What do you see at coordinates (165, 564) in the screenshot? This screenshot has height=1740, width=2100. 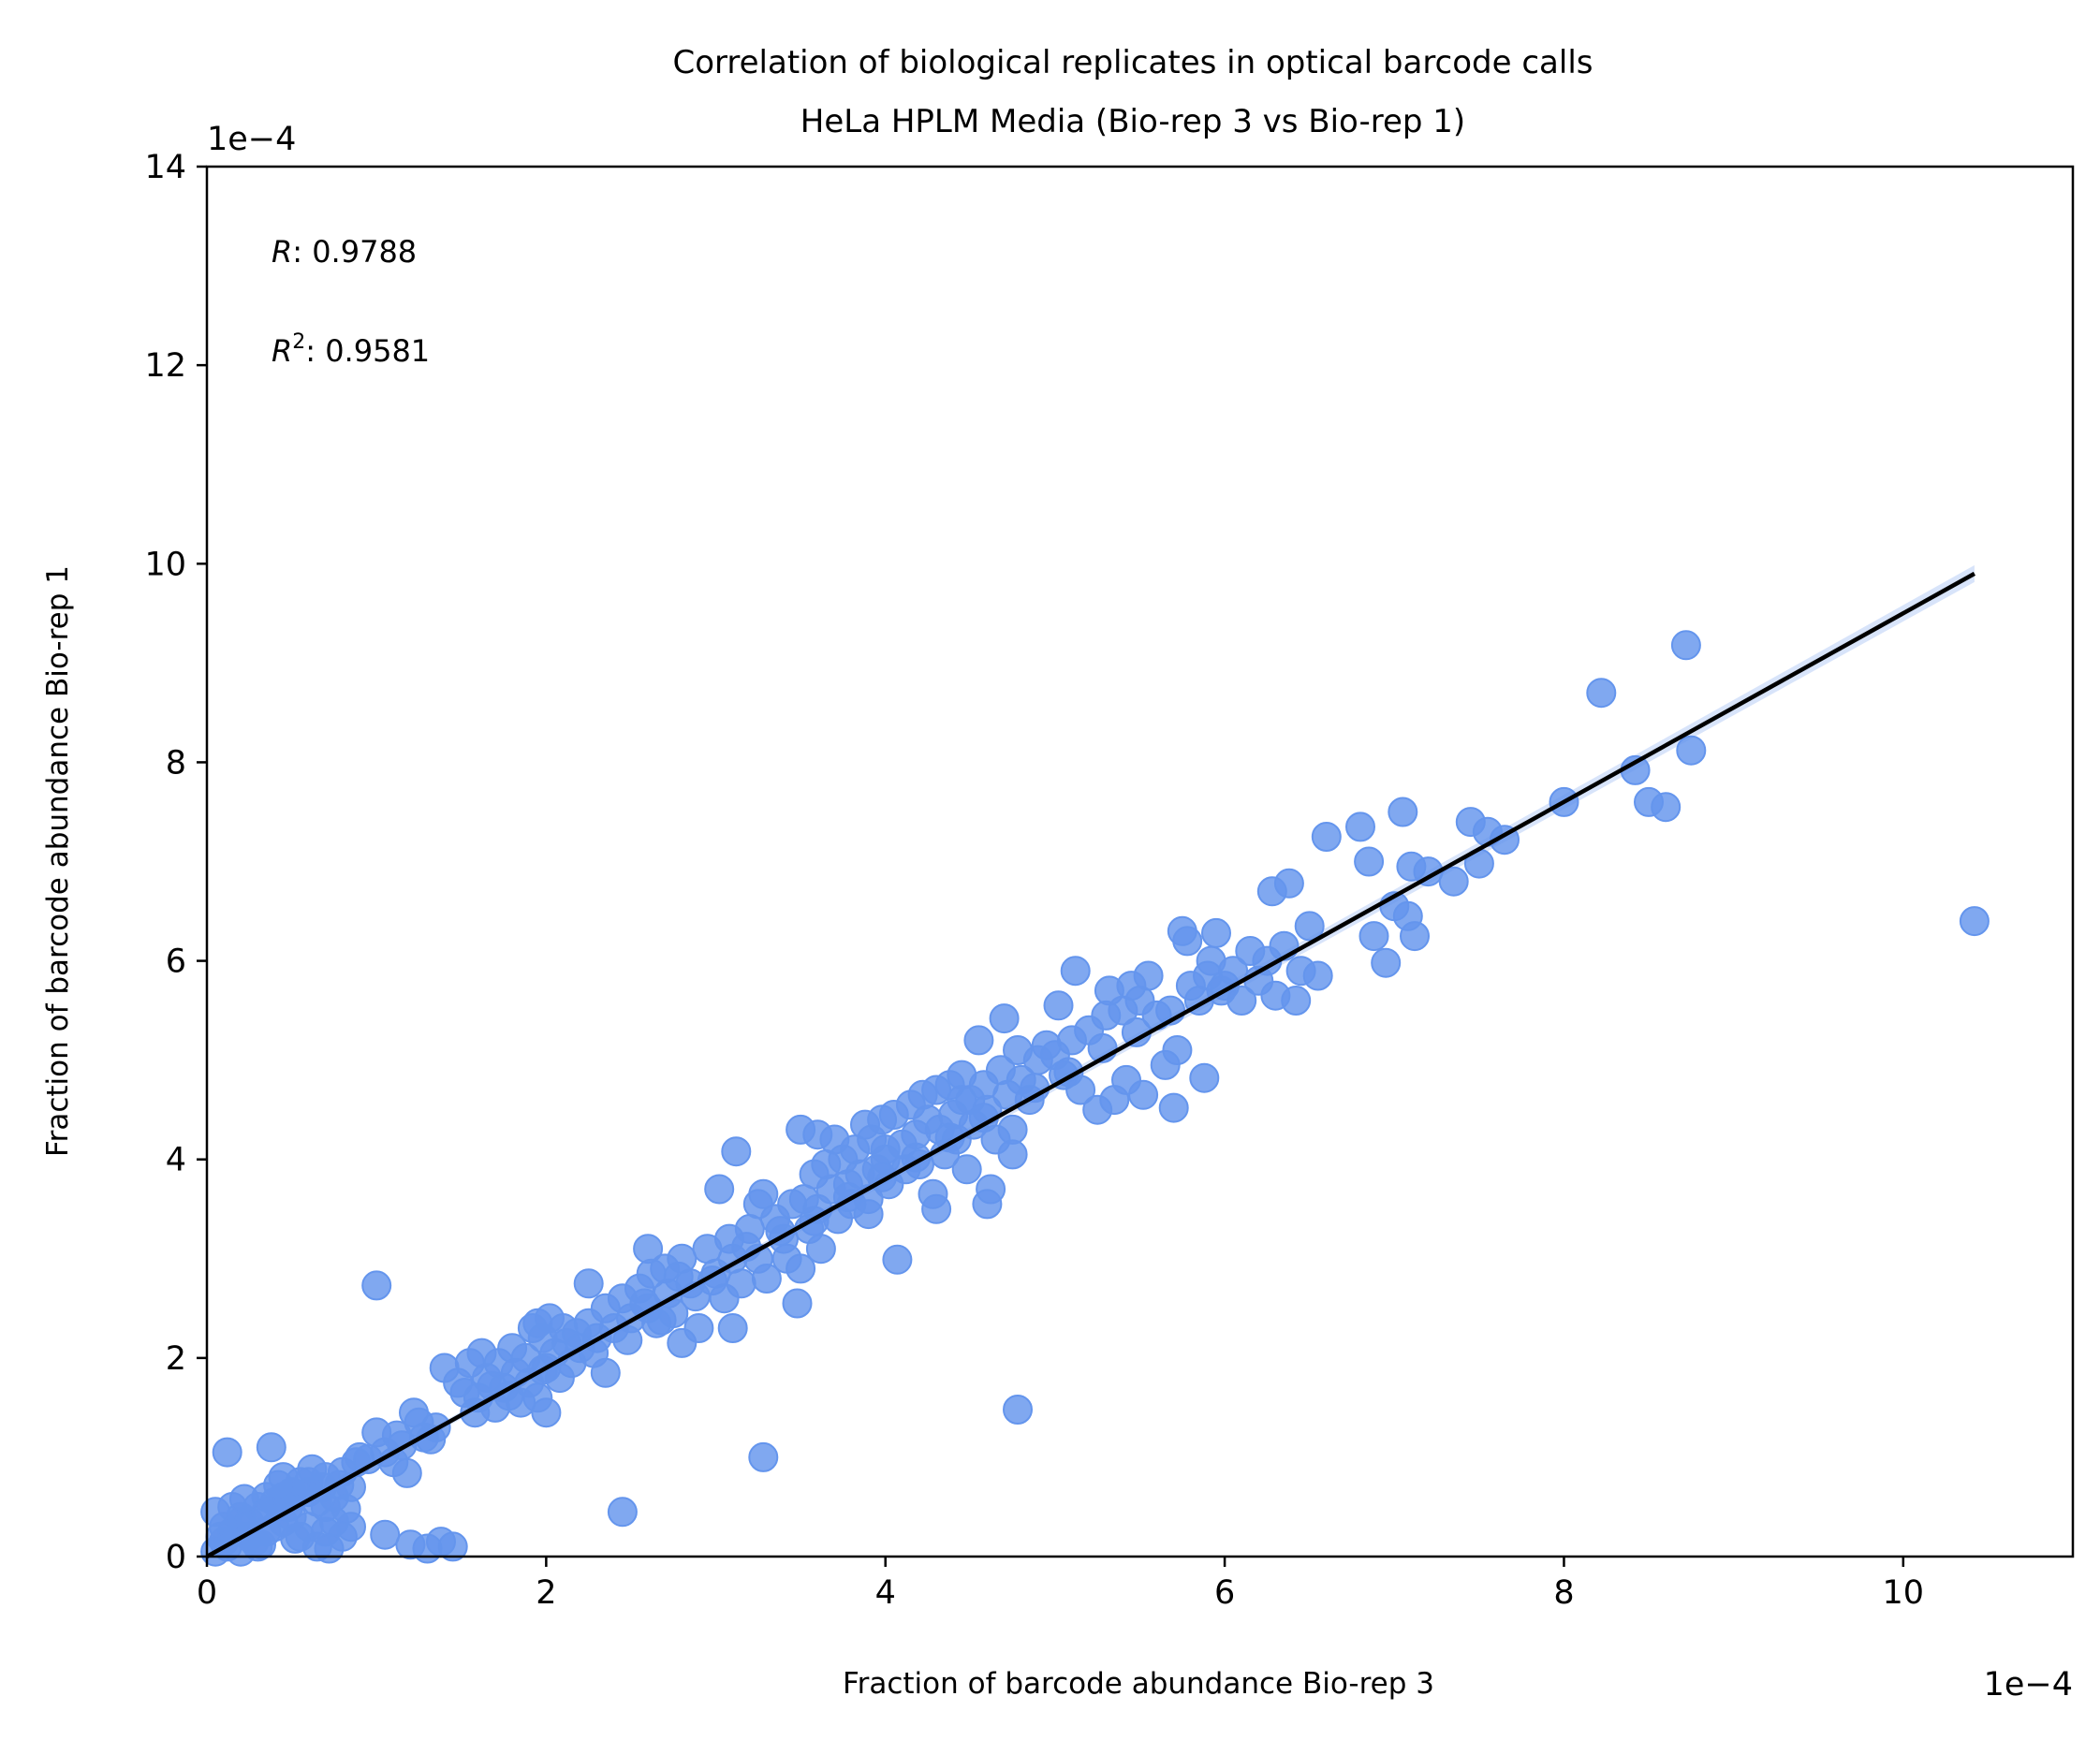 I see `y-tick-label: 10` at bounding box center [165, 564].